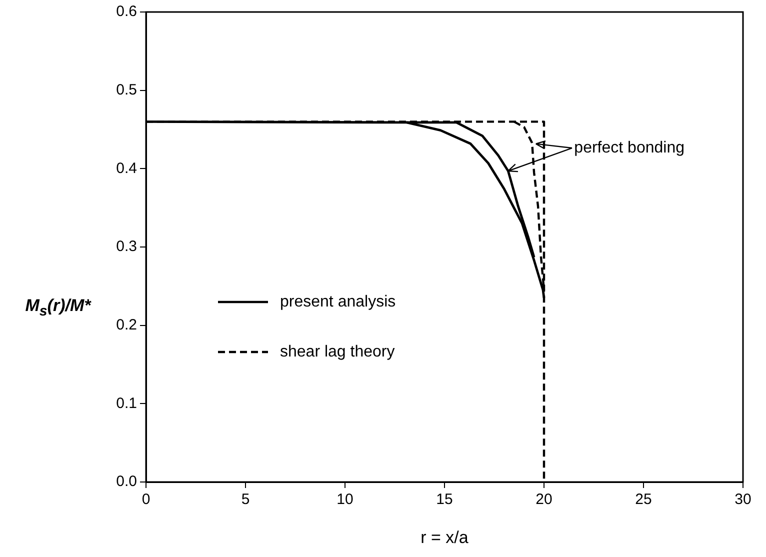 This screenshot has width=766, height=557. Describe the element at coordinates (126, 11) in the screenshot. I see `y-tick-label: 0.6` at that location.